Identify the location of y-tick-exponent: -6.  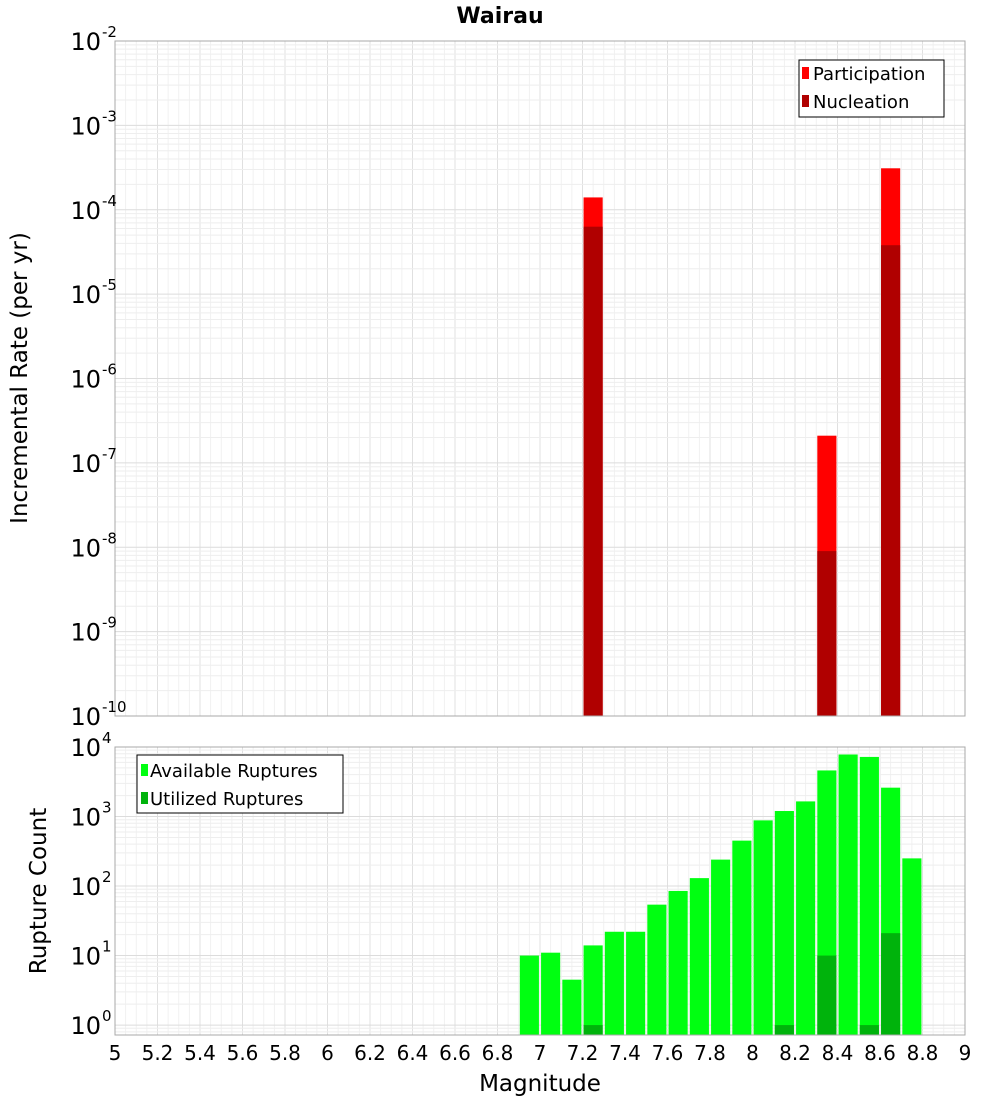
(109, 370).